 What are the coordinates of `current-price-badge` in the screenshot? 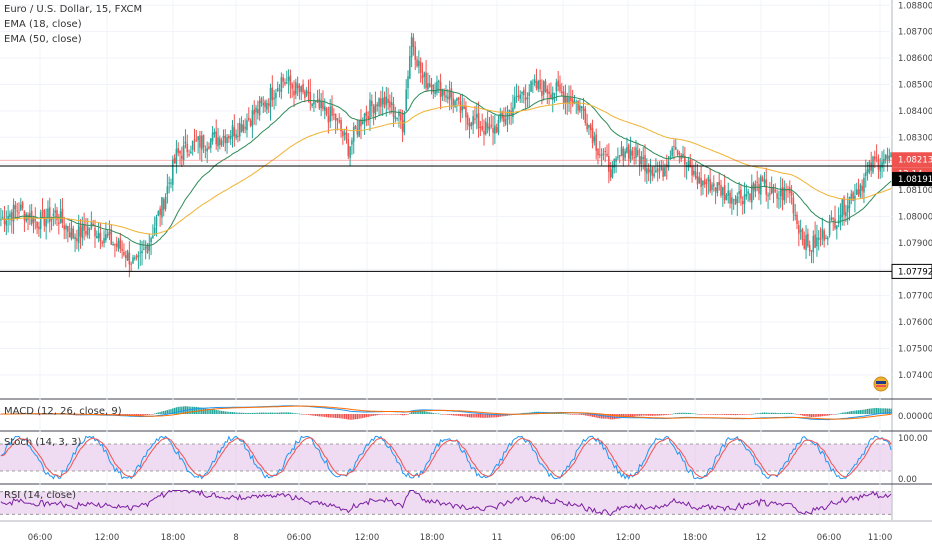 It's located at (912, 160).